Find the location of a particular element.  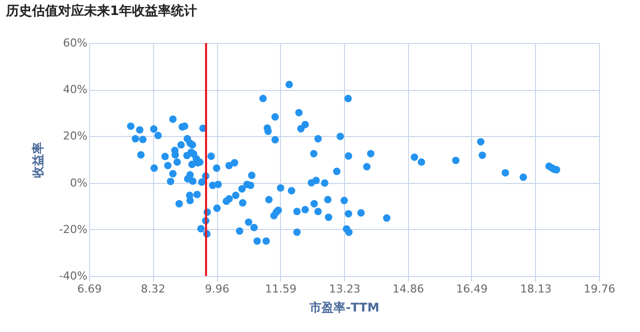

x-tick-label: 18.13 is located at coordinates (536, 289).